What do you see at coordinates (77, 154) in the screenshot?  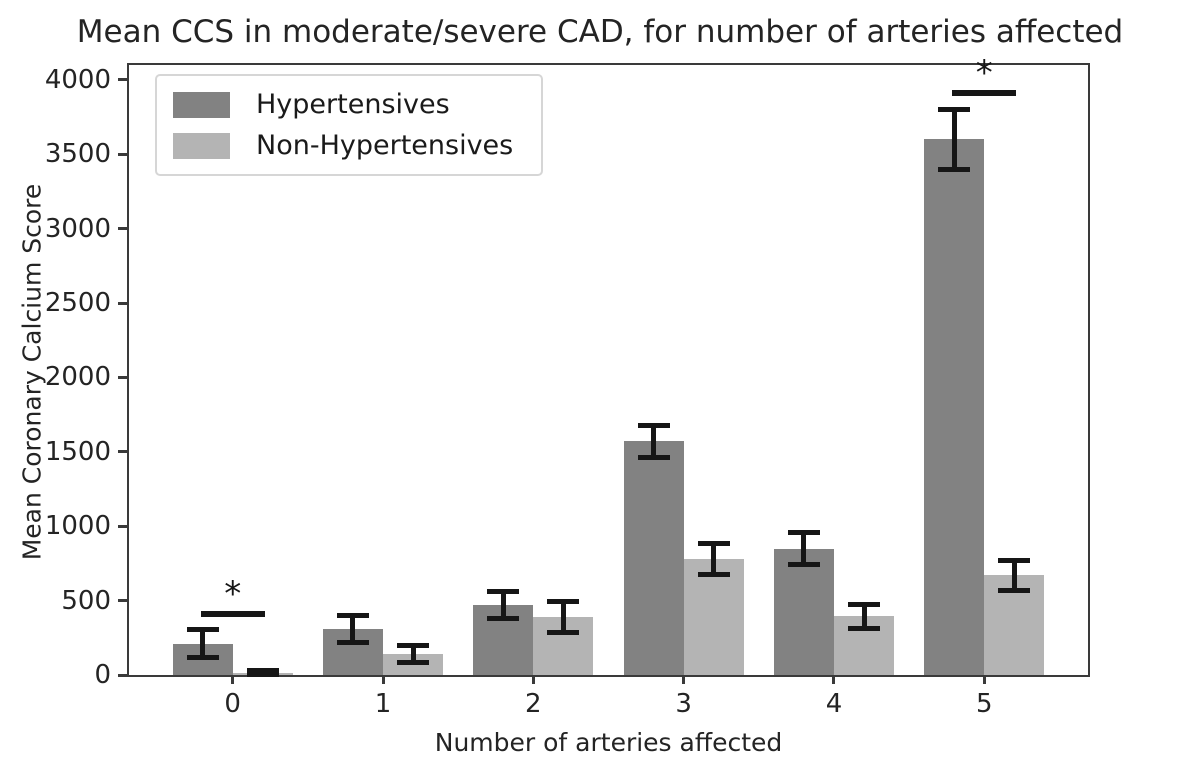 I see `y-tick-label-3500: 3500` at bounding box center [77, 154].